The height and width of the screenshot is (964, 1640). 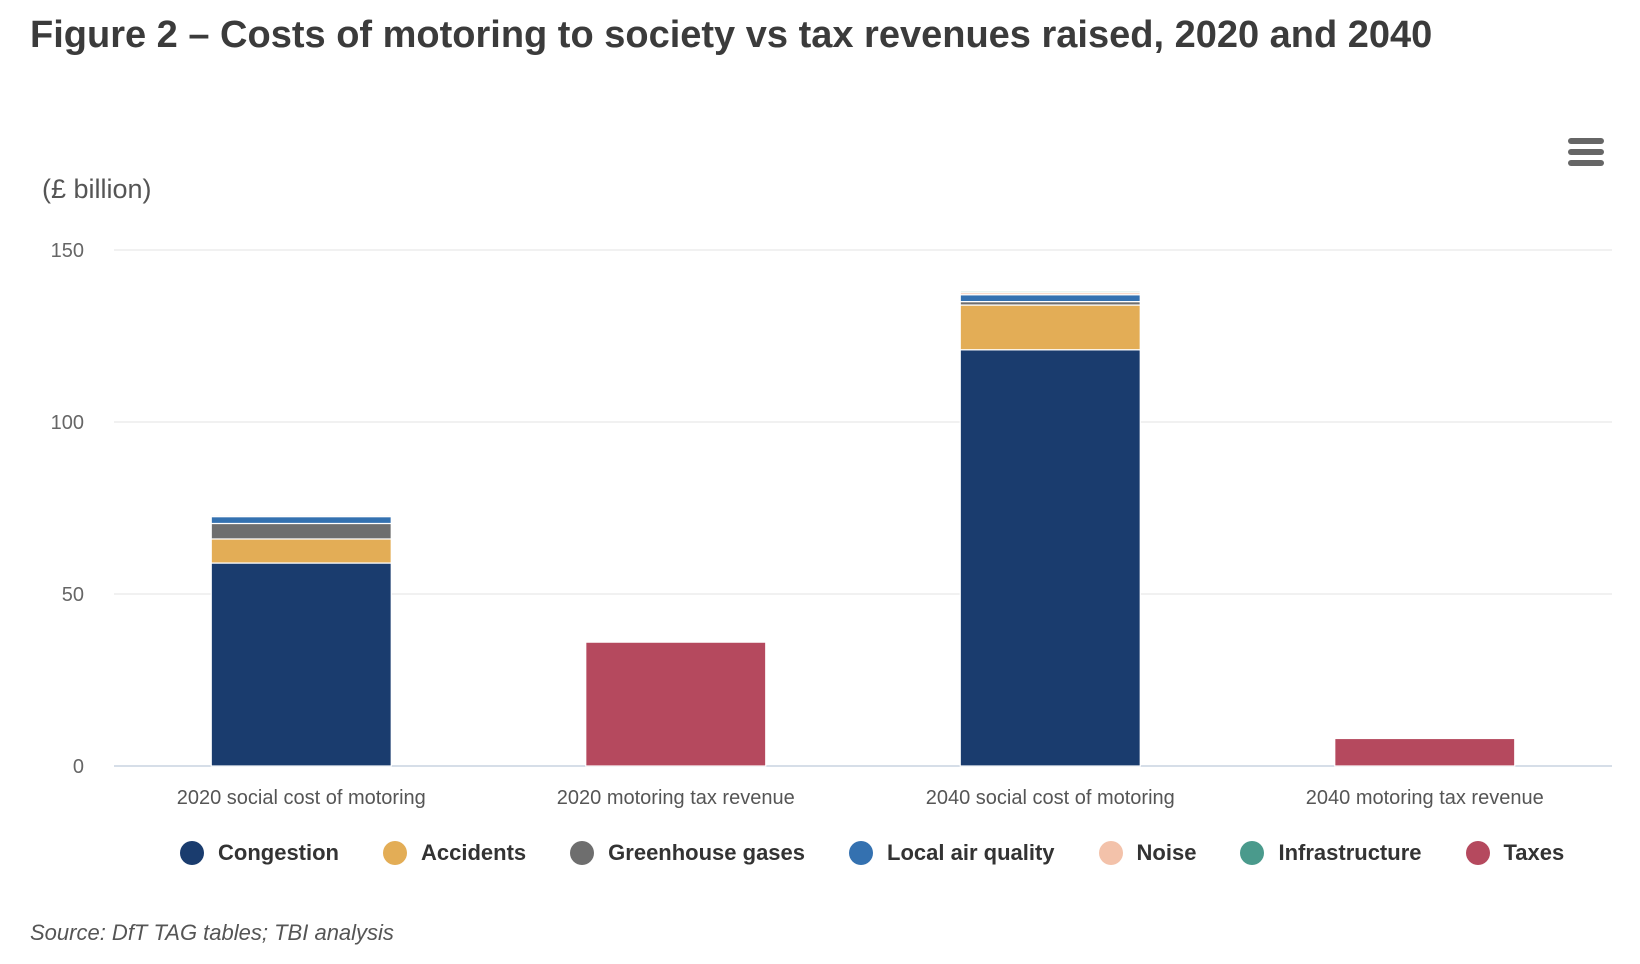 I want to click on legend-item: Local air quality, so click(x=952, y=853).